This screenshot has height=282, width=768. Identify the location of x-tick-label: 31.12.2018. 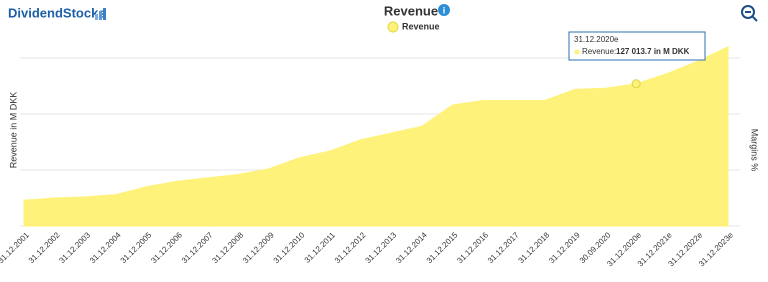
(534, 247).